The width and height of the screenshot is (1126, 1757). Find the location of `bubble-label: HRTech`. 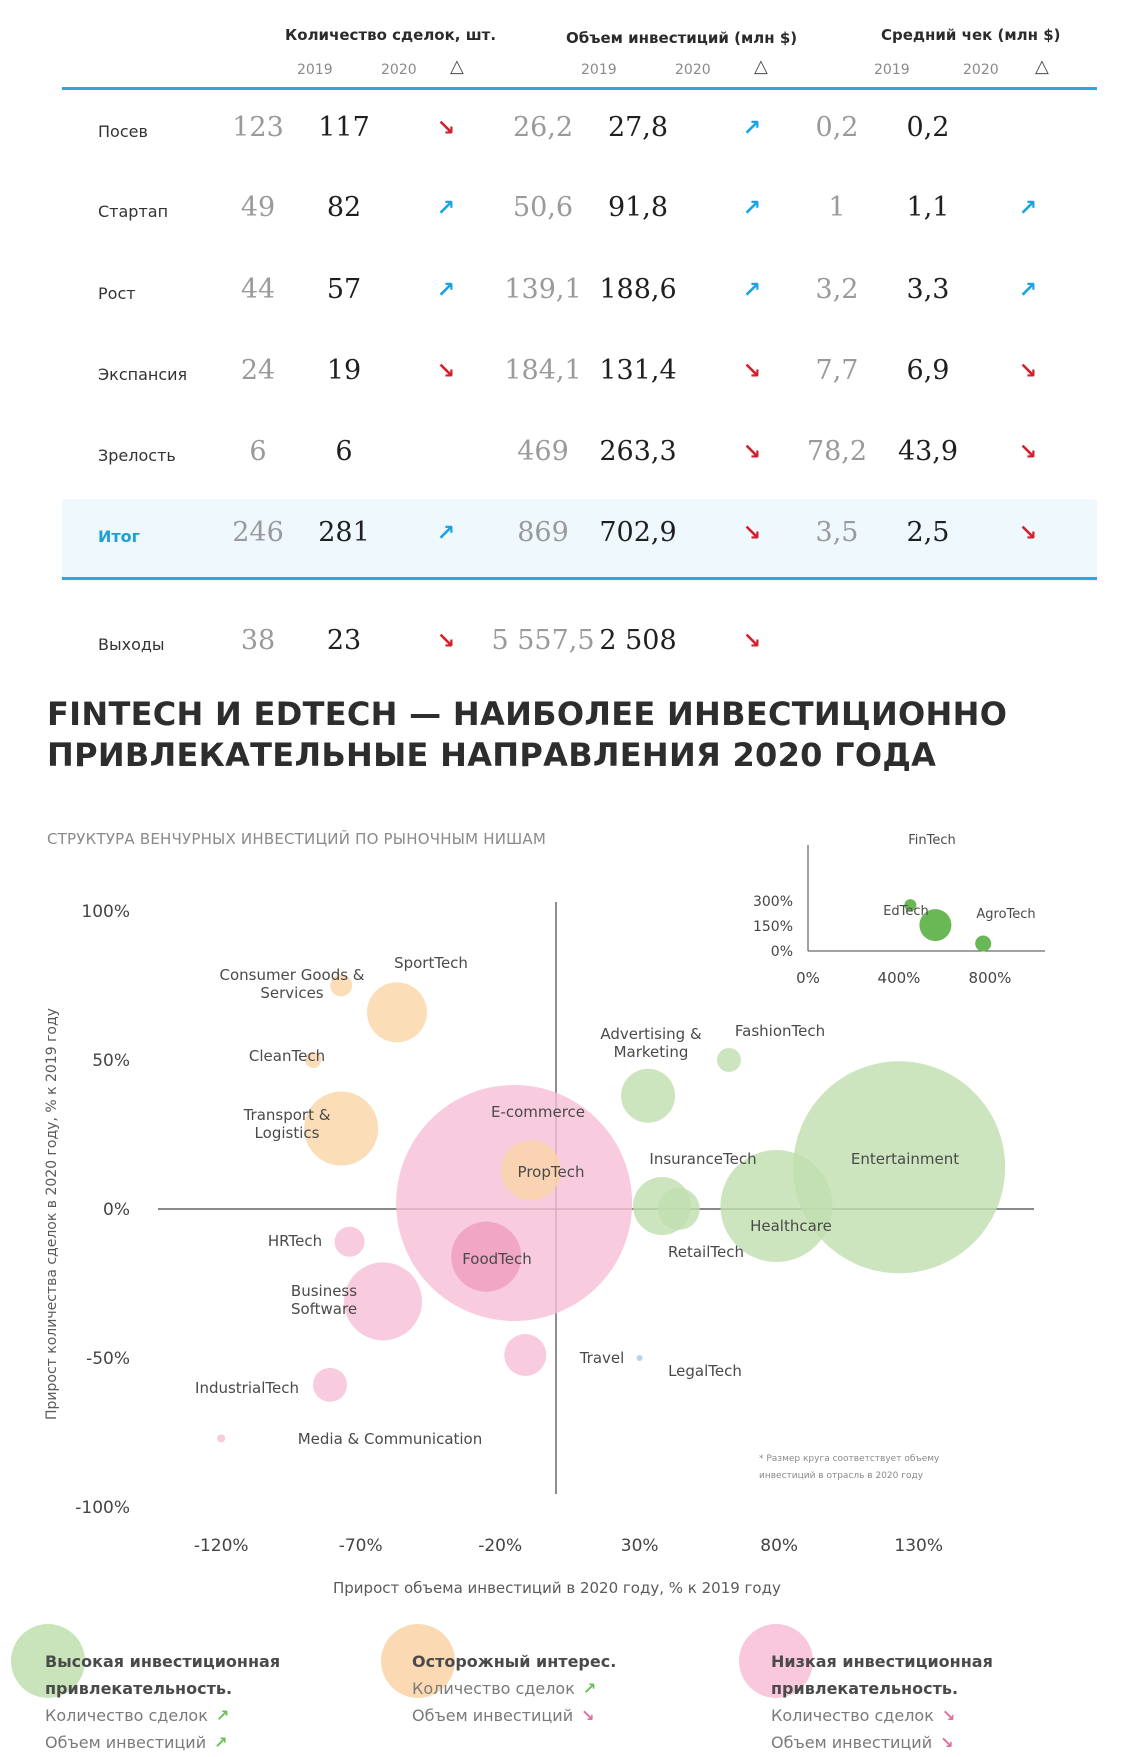

bubble-label: HRTech is located at coordinates (295, 1241).